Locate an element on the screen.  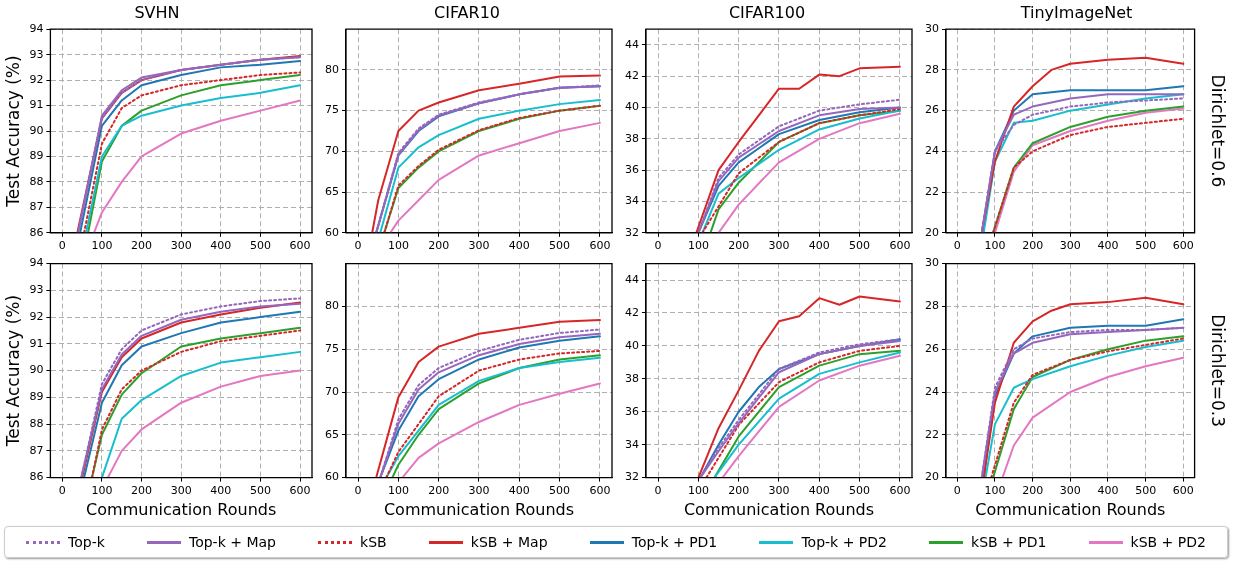
y-tick-label: 88 is located at coordinates (36, 423).